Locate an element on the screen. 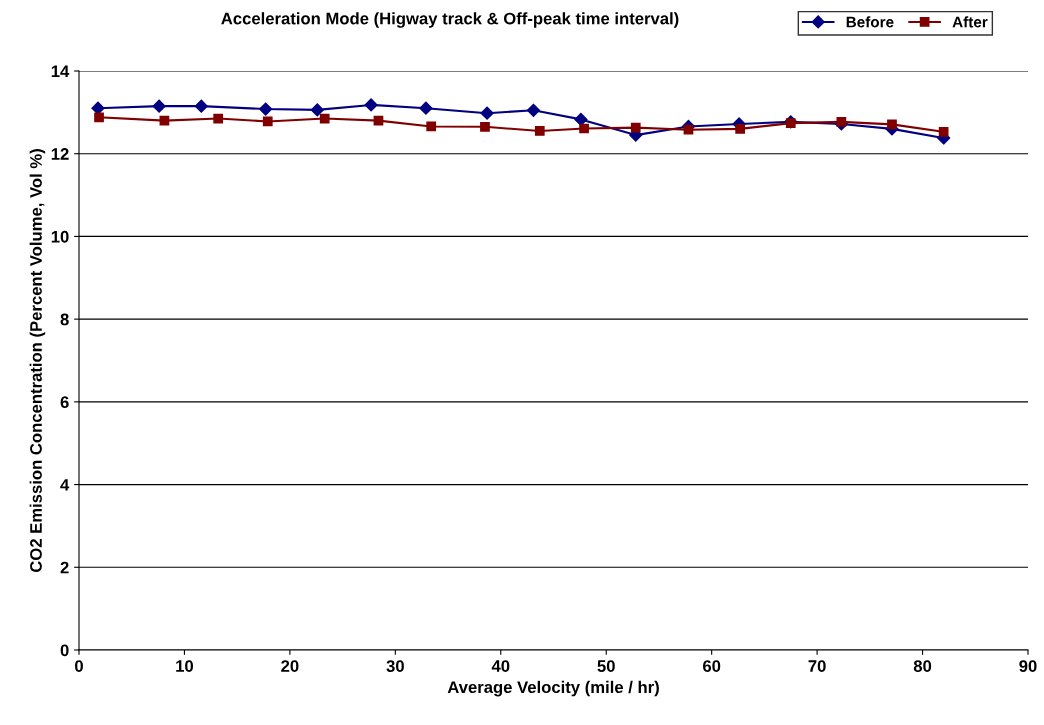 The height and width of the screenshot is (725, 1044). x-tick-label: 20 is located at coordinates (290, 666).